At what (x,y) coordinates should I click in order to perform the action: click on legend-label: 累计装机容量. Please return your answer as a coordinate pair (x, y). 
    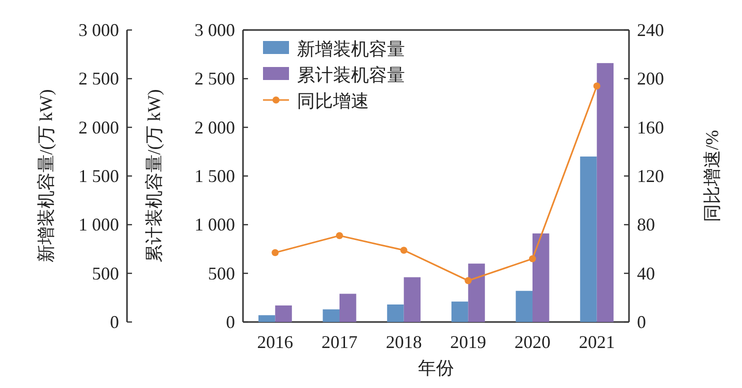
    Looking at the image, I should click on (351, 75).